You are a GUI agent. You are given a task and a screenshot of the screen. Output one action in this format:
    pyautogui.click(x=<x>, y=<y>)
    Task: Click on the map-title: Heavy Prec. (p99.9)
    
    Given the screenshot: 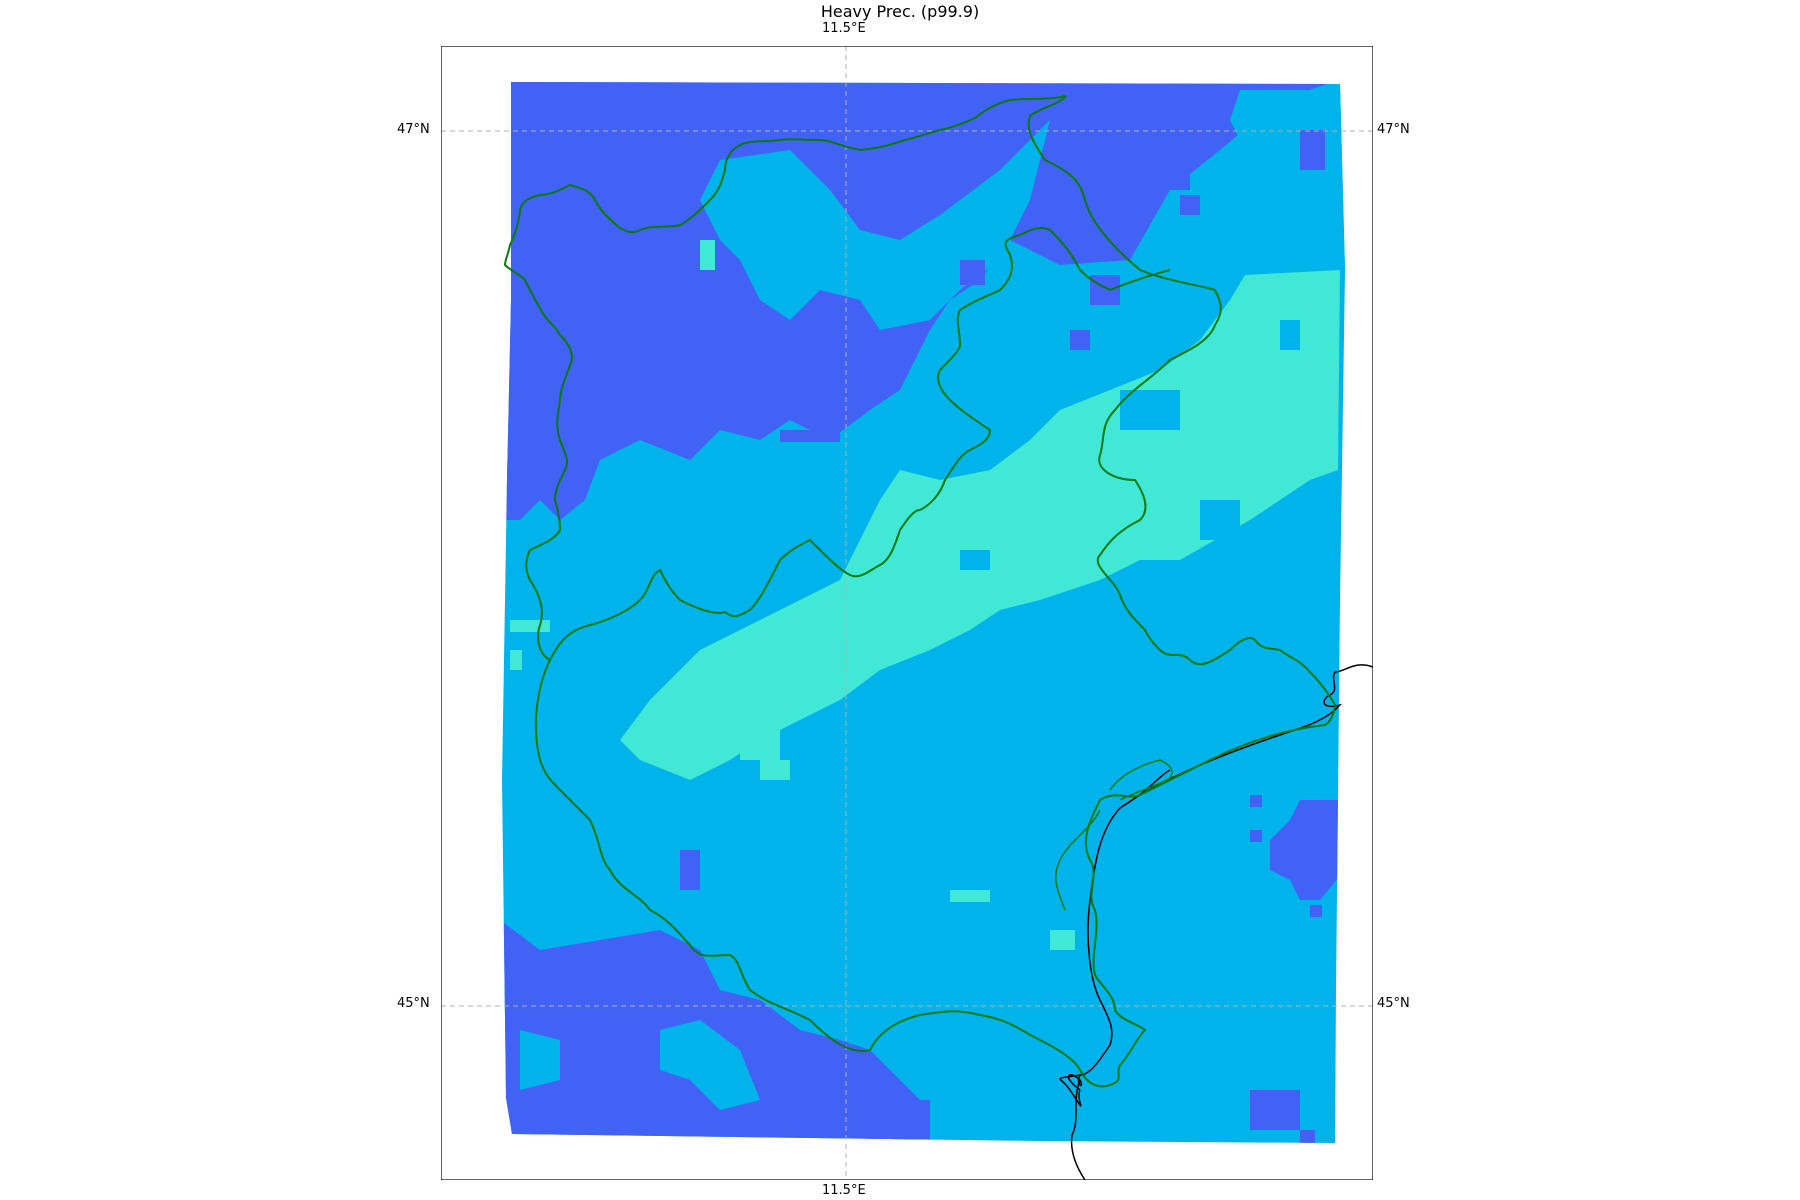 What is the action you would take?
    pyautogui.click(x=900, y=11)
    